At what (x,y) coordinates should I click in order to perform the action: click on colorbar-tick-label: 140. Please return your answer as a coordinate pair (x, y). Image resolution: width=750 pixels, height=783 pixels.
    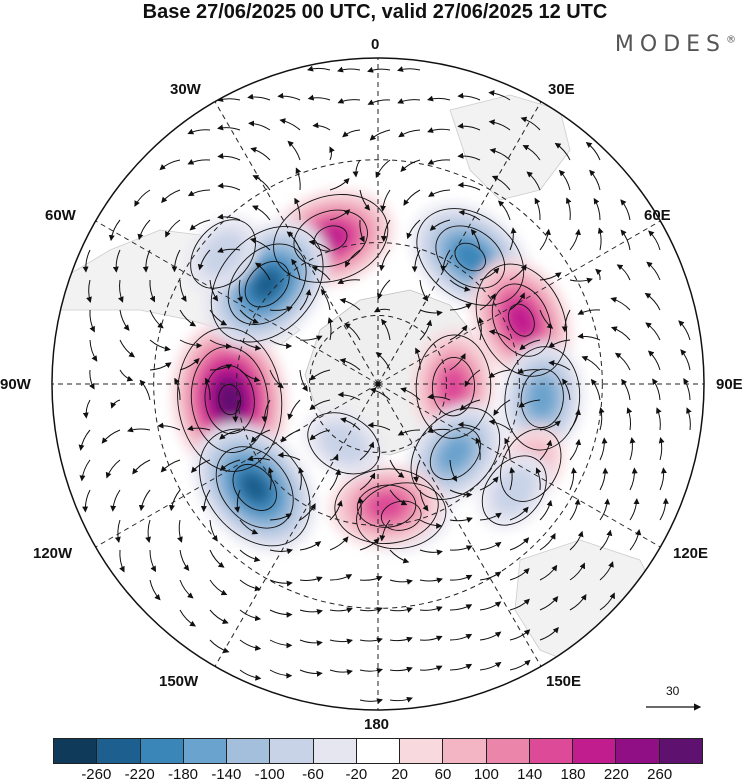
    Looking at the image, I should click on (530, 774).